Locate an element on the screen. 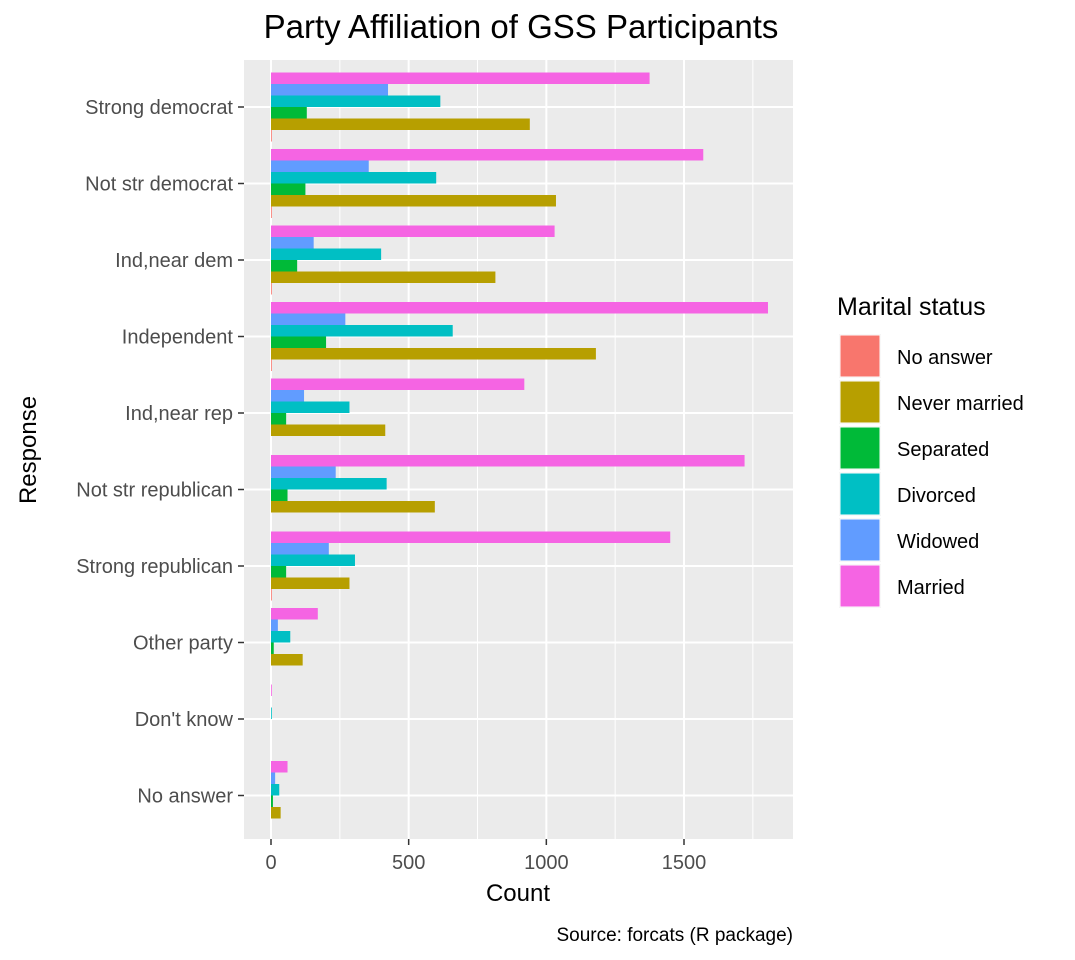 Image resolution: width=1075 pixels, height=960 pixels. x-tick-label: 0 is located at coordinates (270, 863).